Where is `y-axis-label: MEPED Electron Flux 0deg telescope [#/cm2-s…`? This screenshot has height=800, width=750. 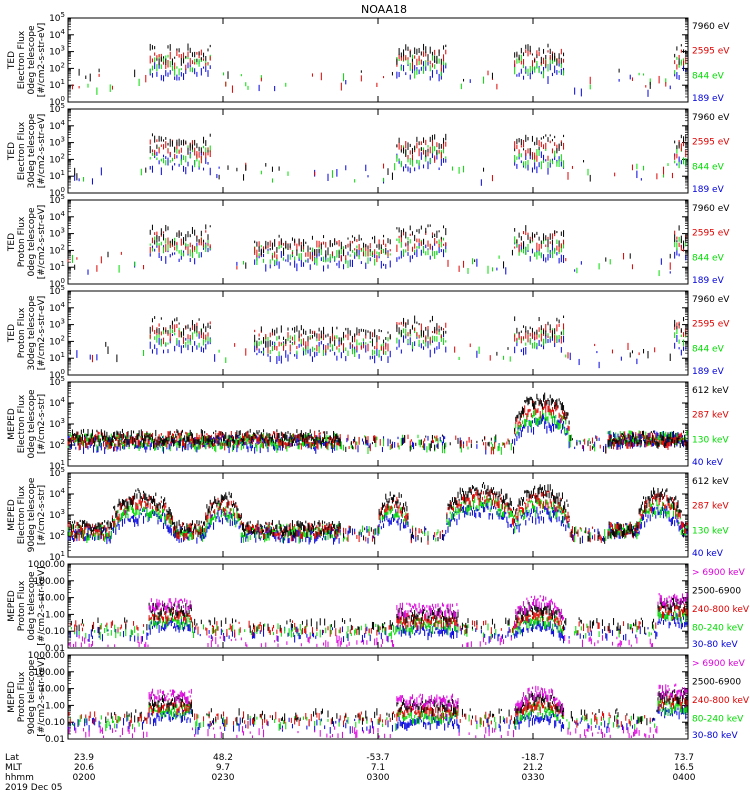
y-axis-label: MEPED Electron Flux 0deg telescope [#/cm2-s… is located at coordinates (27, 424).